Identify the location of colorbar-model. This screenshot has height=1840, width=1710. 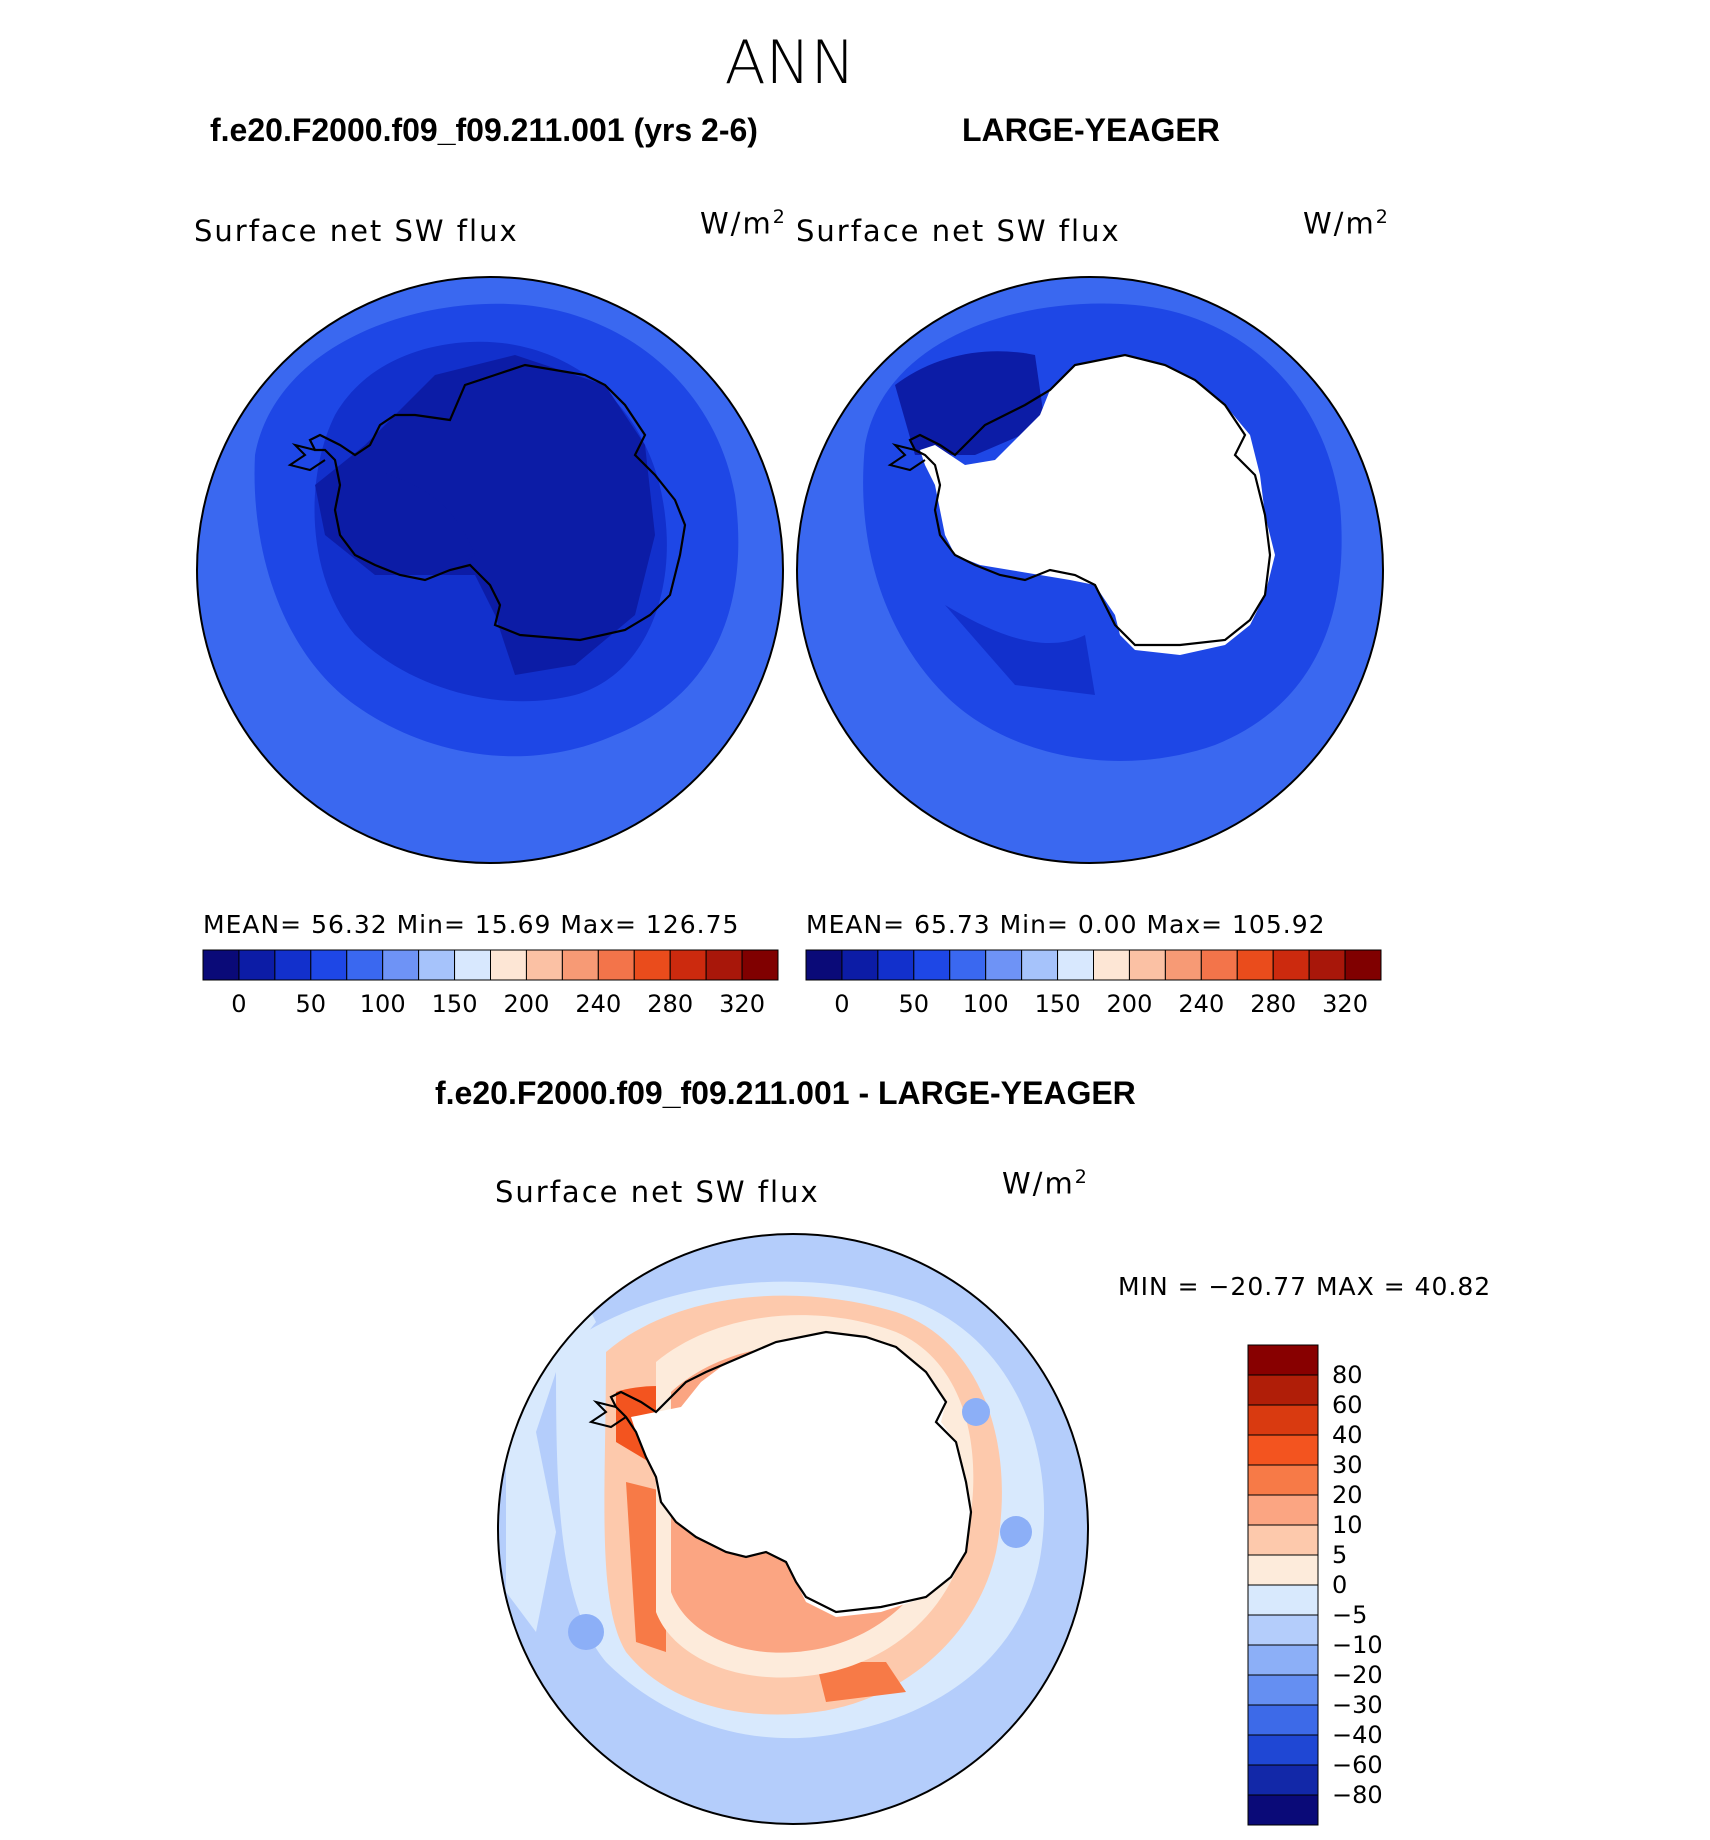
(490, 965).